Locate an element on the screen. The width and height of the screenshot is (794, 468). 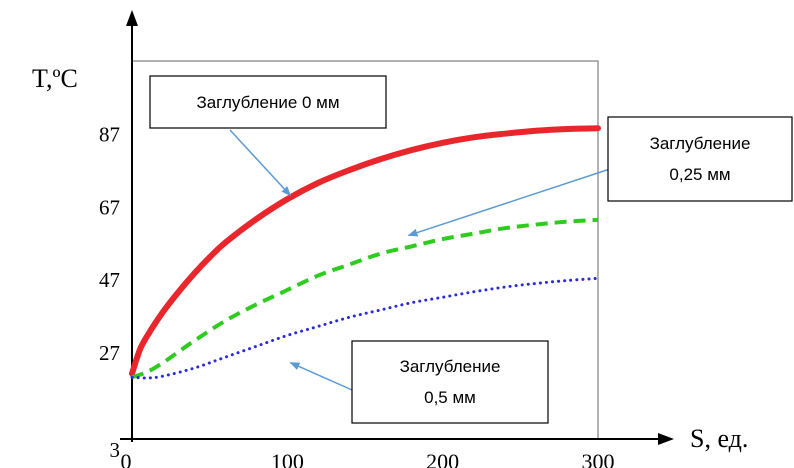
y-axis-arrow is located at coordinates (132, 18).